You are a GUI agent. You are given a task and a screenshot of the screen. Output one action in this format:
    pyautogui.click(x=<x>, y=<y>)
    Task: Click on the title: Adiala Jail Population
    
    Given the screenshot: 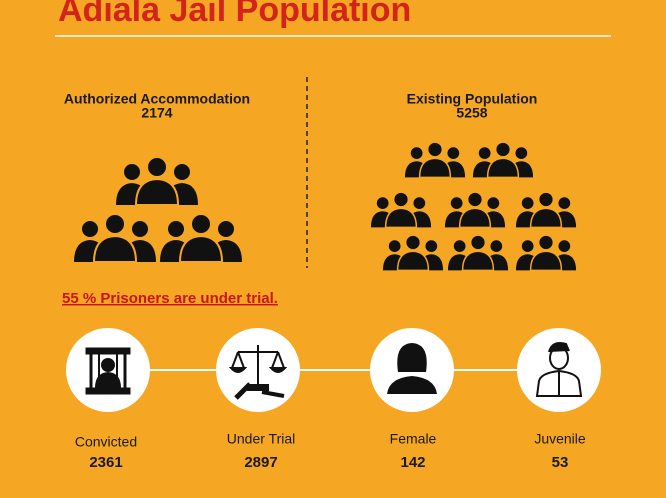 What is the action you would take?
    pyautogui.click(x=234, y=14)
    